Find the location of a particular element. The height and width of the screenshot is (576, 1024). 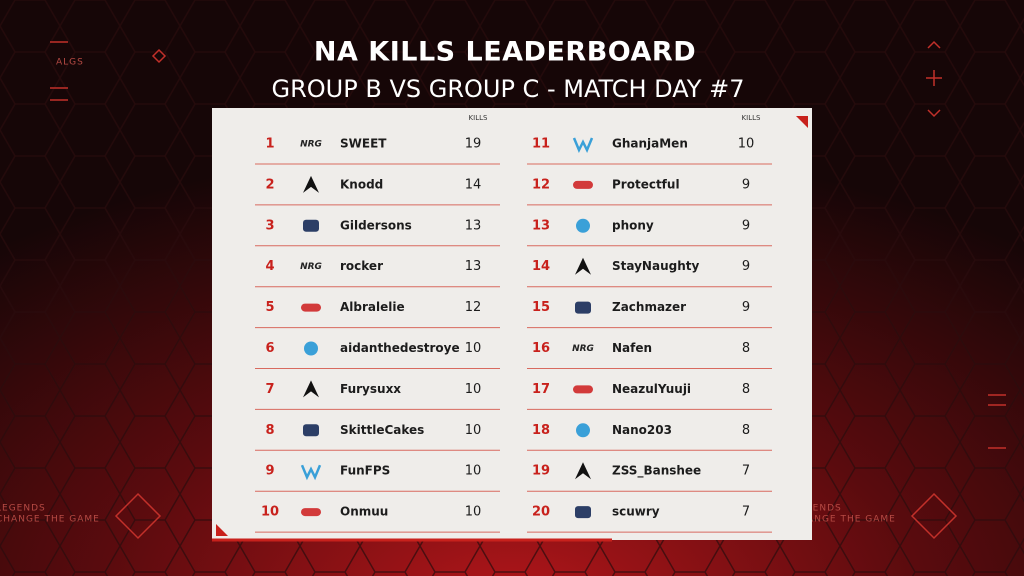

rank: 20 is located at coordinates (541, 512).